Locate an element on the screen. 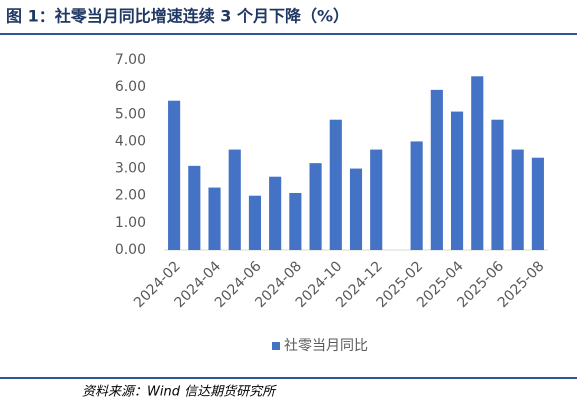 The image size is (577, 408). y-tick-label: 2.00 is located at coordinates (130, 196).